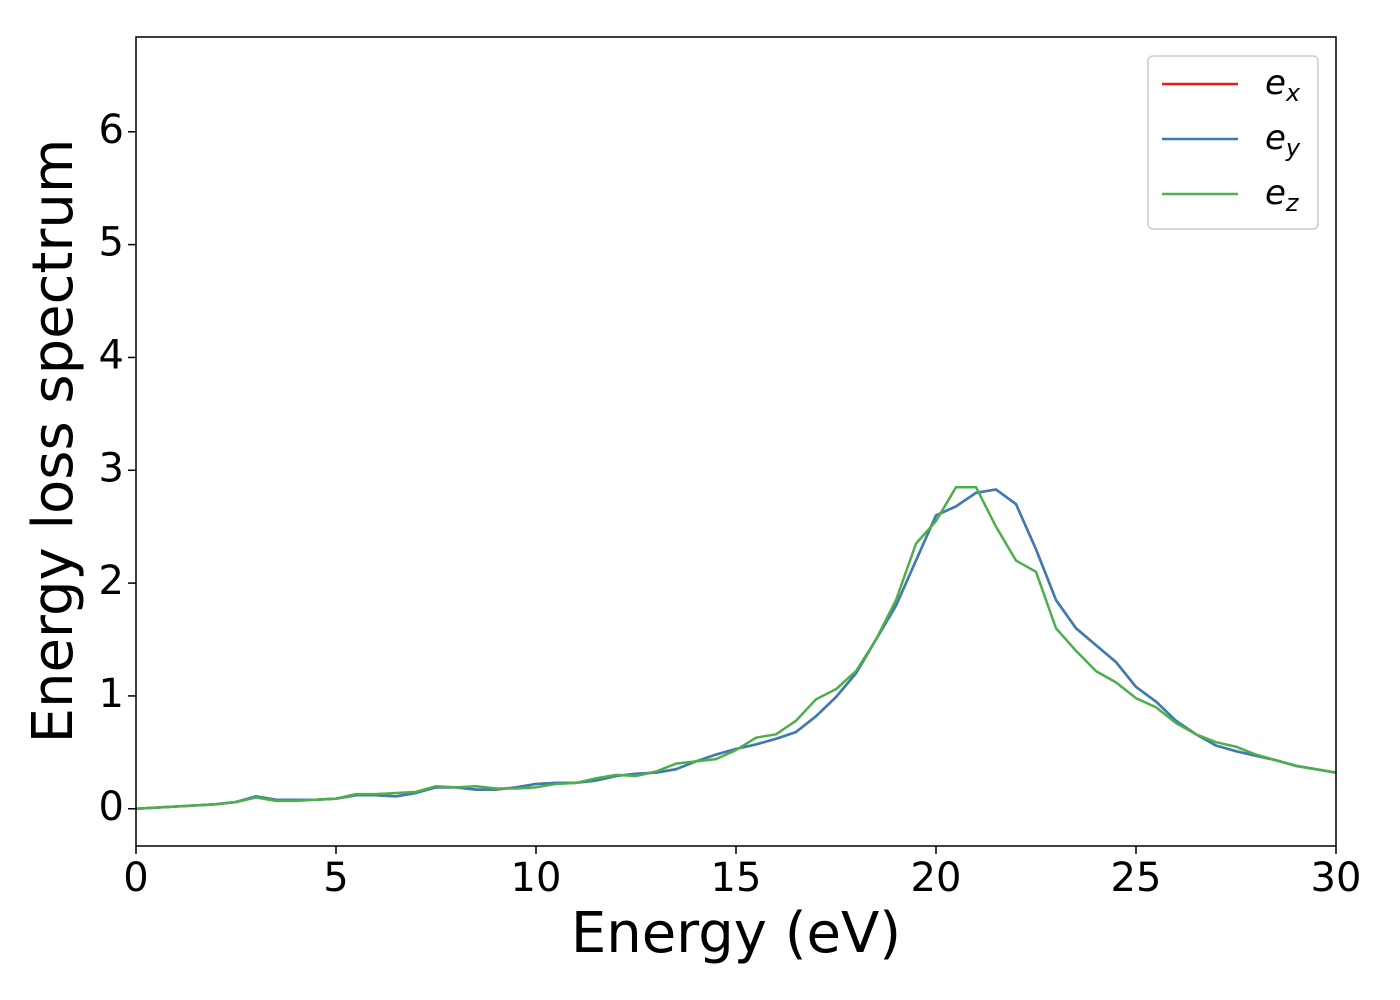 This screenshot has width=1400, height=1000. I want to click on x-axis-label: Energy (eV), so click(736, 933).